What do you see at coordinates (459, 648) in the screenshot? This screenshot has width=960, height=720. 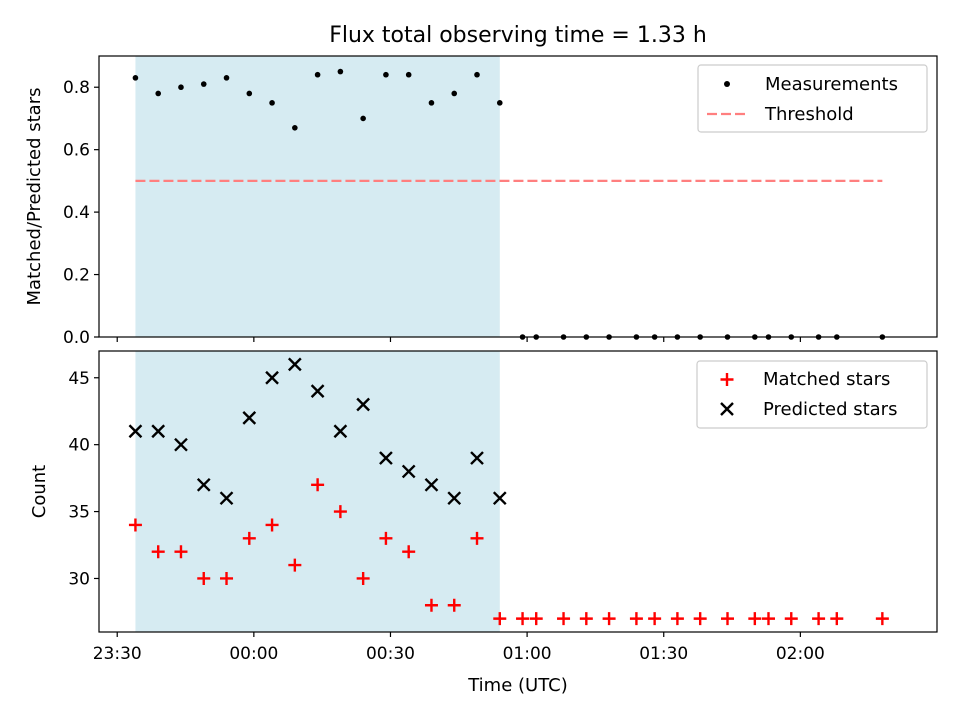 I see `bottom-x-ticks: 23:30 00:00 00:30 01:00 01:30 02:00` at bounding box center [459, 648].